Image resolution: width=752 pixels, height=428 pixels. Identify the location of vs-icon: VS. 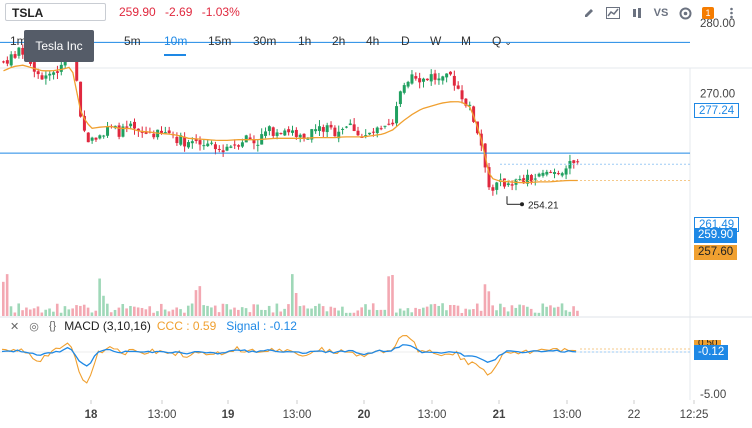
(661, 13).